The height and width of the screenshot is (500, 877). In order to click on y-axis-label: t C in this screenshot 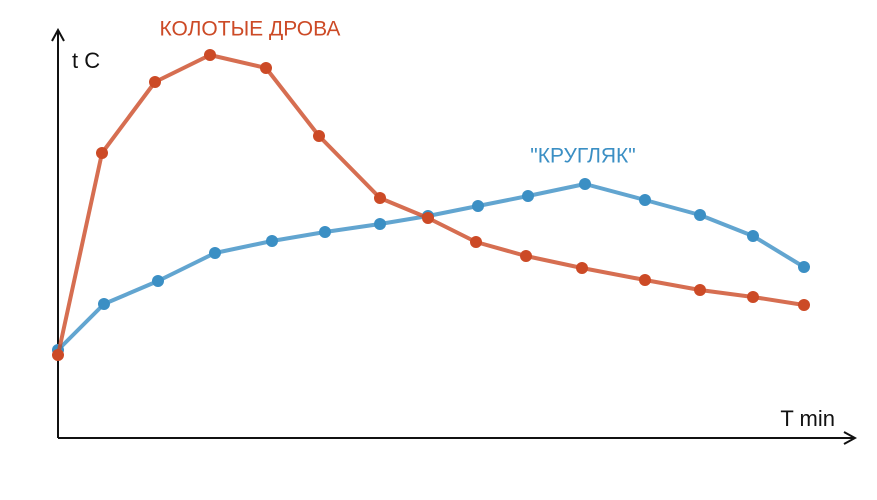, I will do `click(86, 60)`.